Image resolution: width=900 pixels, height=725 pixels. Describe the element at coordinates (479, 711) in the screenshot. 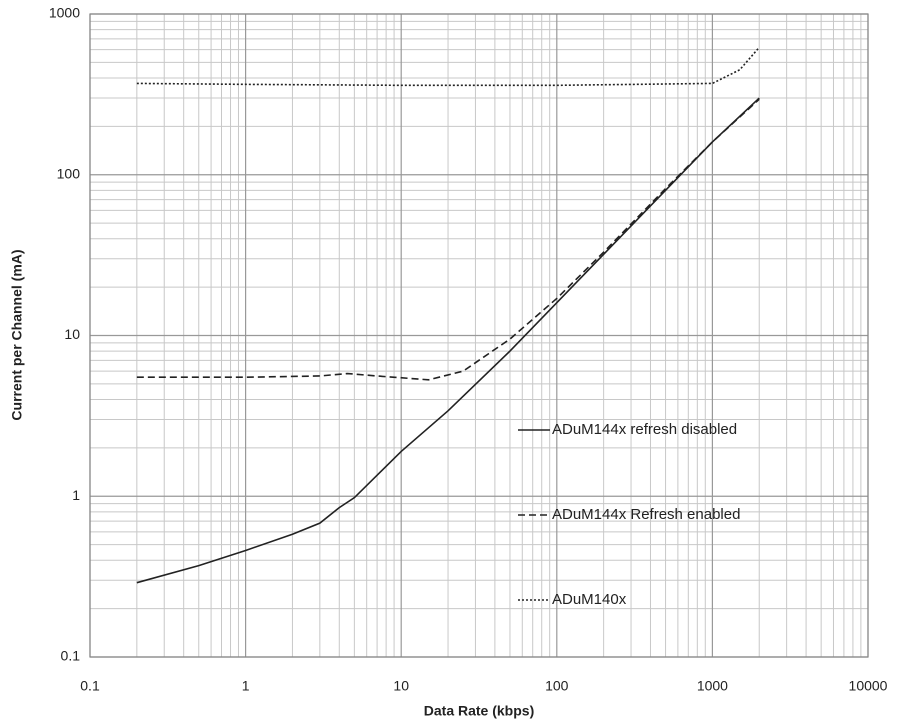

I see `x-axis-title: Data Rate (kbps)` at that location.